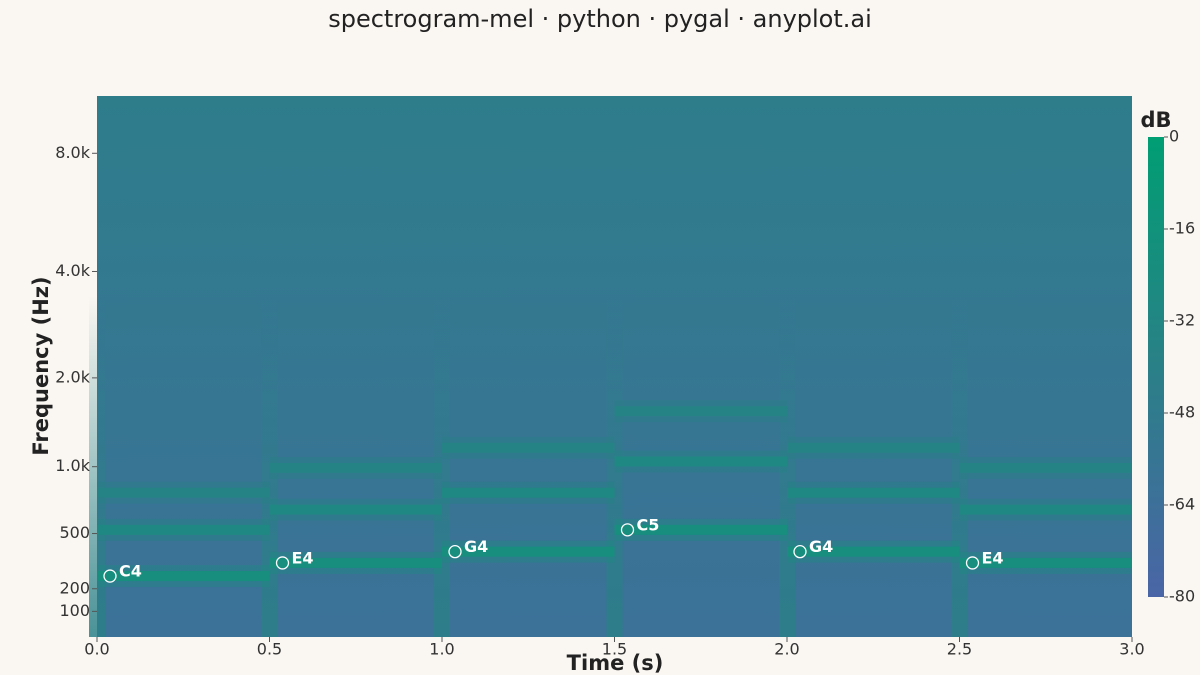 The height and width of the screenshot is (675, 1200). What do you see at coordinates (614, 649) in the screenshot?
I see `x-tick-label: 1.5` at bounding box center [614, 649].